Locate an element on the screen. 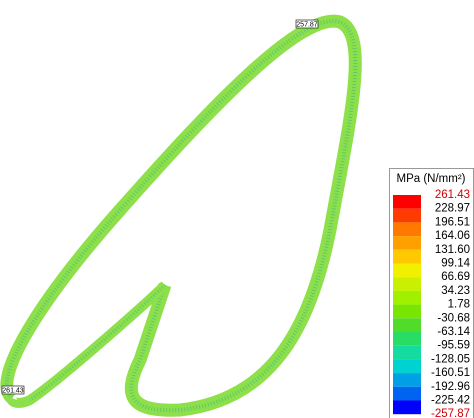 This screenshot has width=474, height=418. min-tag-box is located at coordinates (13, 390).